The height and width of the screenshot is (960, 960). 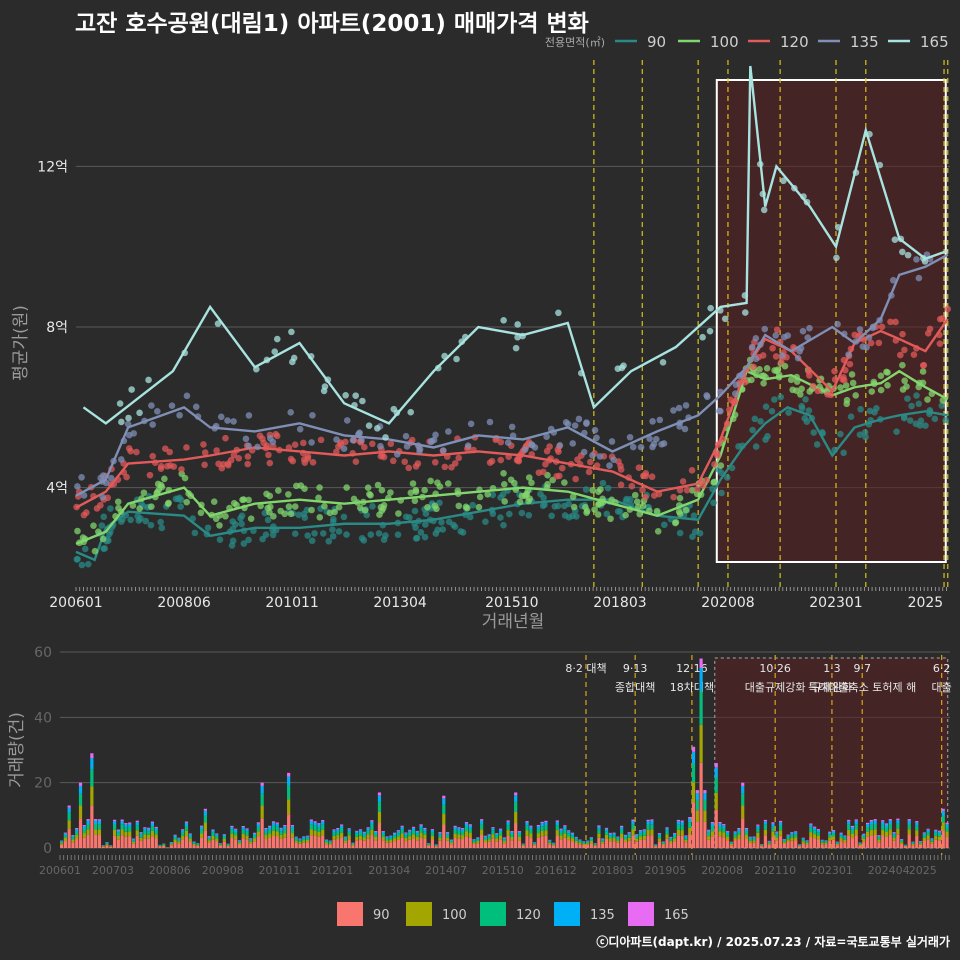 I want to click on bar-x-tick-label: 201905, so click(x=665, y=870).